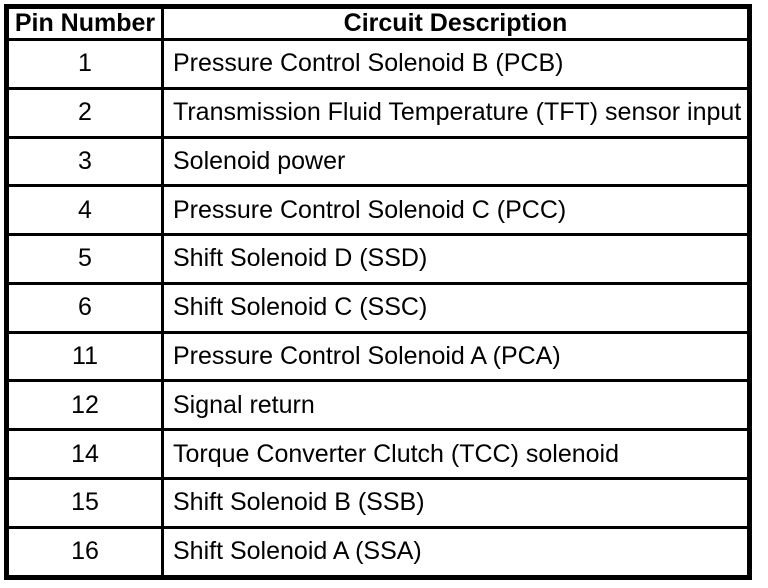 This screenshot has width=768, height=588. What do you see at coordinates (84, 502) in the screenshot?
I see `pin-cell: 15` at bounding box center [84, 502].